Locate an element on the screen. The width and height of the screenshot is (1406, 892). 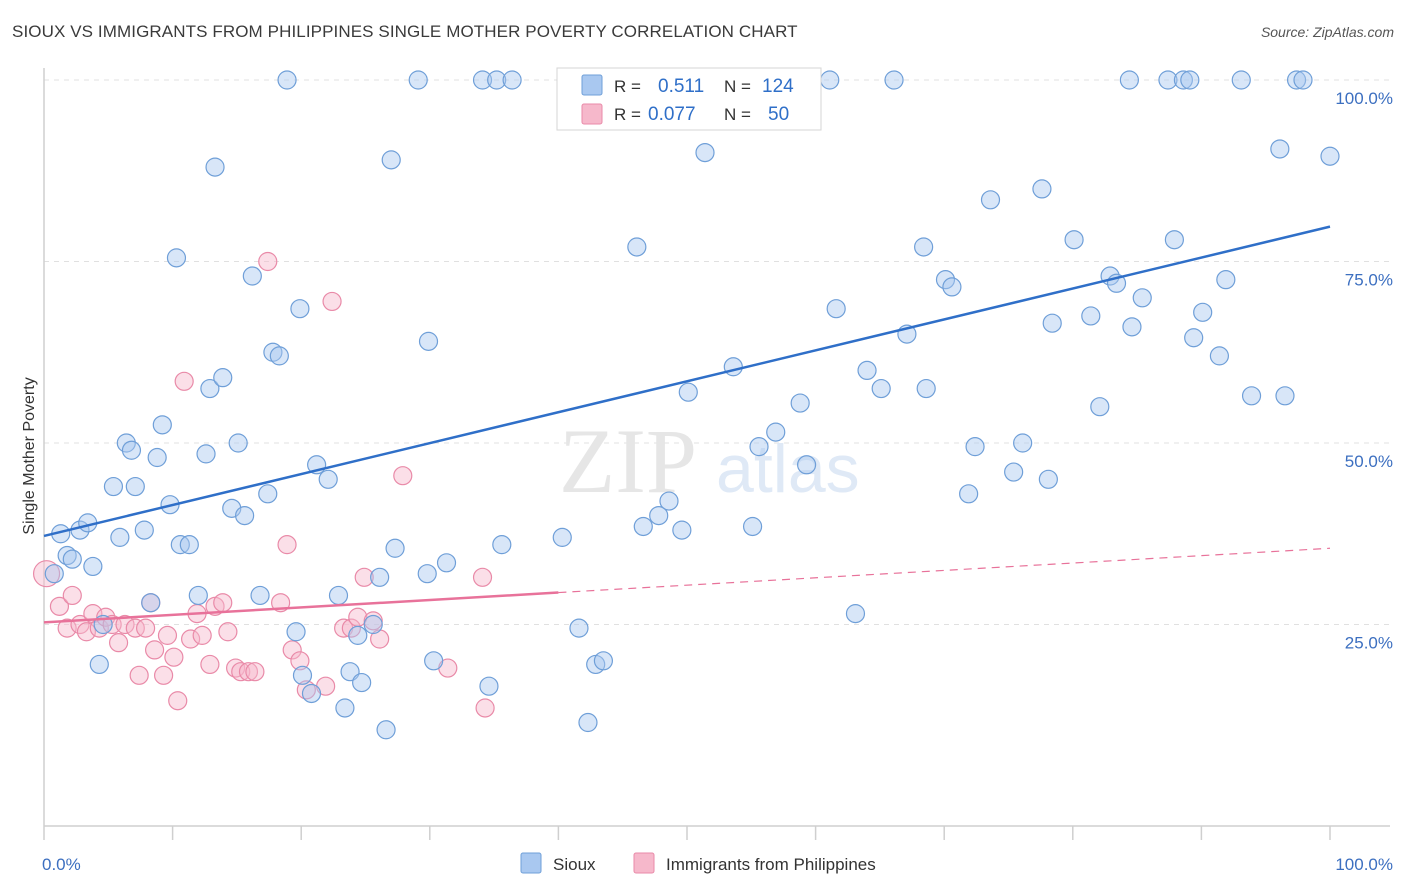
watermark-atlas: atlas is located at coordinates (788, 469).